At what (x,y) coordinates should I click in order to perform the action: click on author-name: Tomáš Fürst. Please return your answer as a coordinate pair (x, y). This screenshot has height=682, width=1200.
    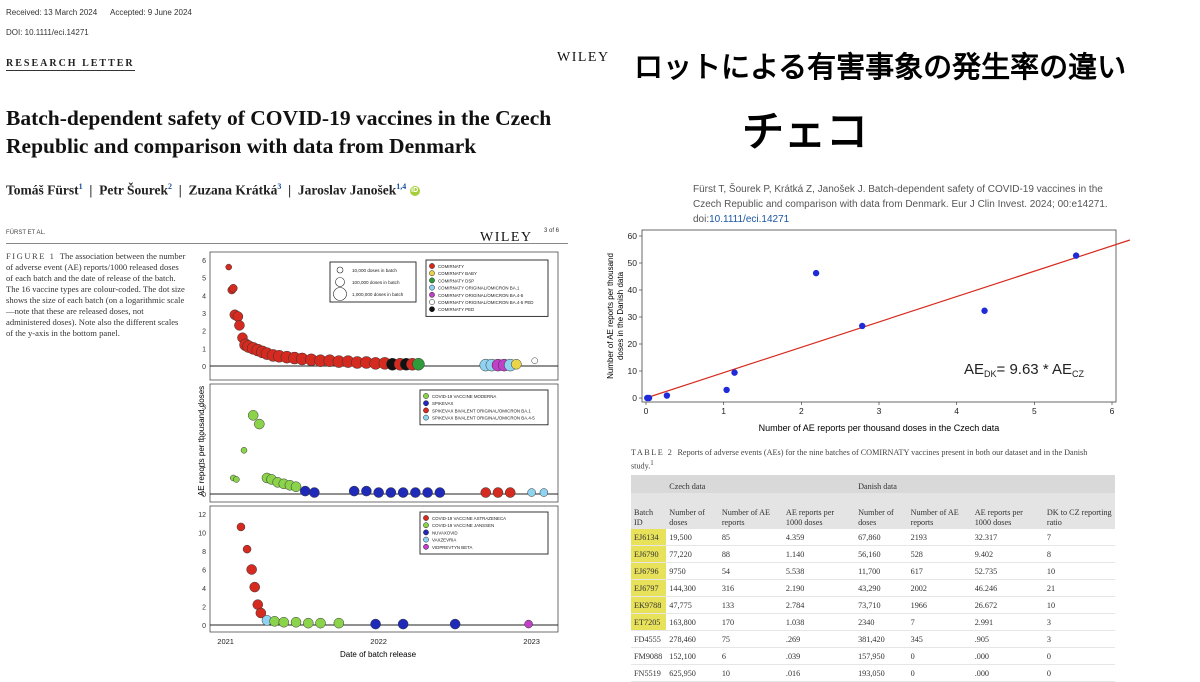
    Looking at the image, I should click on (42, 190).